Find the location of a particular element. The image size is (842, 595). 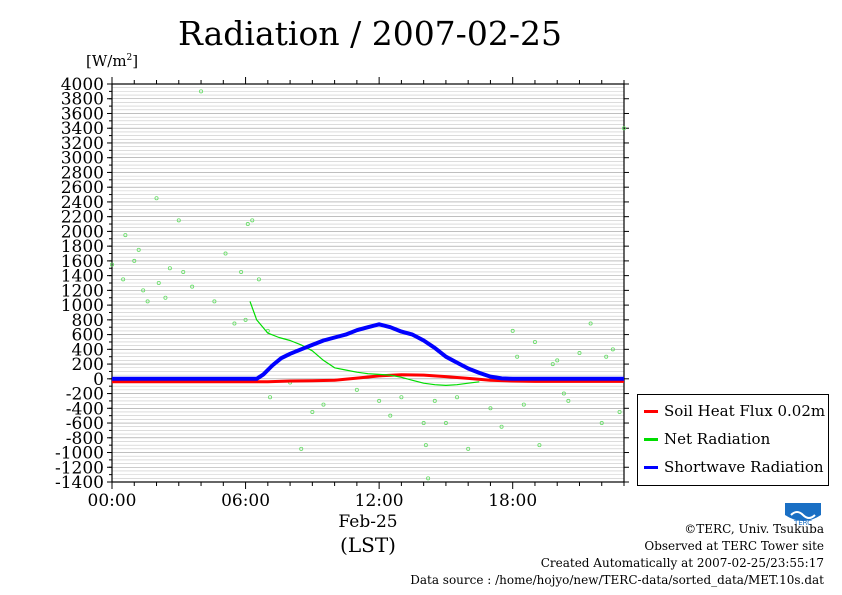

y-tick-label: 200 is located at coordinates (88, 365).